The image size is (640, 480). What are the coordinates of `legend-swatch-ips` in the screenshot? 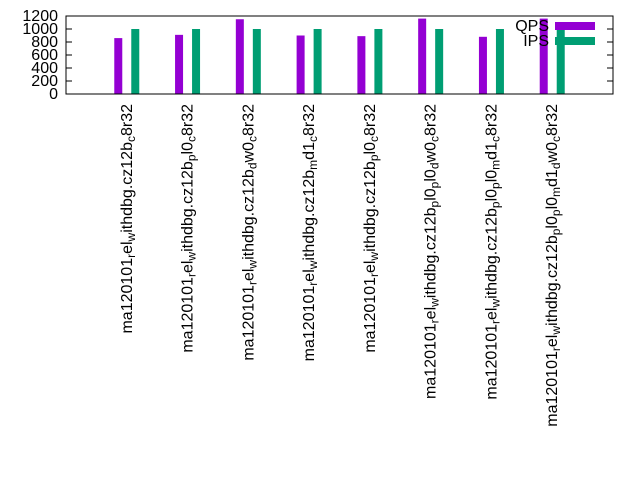 It's located at (575, 41).